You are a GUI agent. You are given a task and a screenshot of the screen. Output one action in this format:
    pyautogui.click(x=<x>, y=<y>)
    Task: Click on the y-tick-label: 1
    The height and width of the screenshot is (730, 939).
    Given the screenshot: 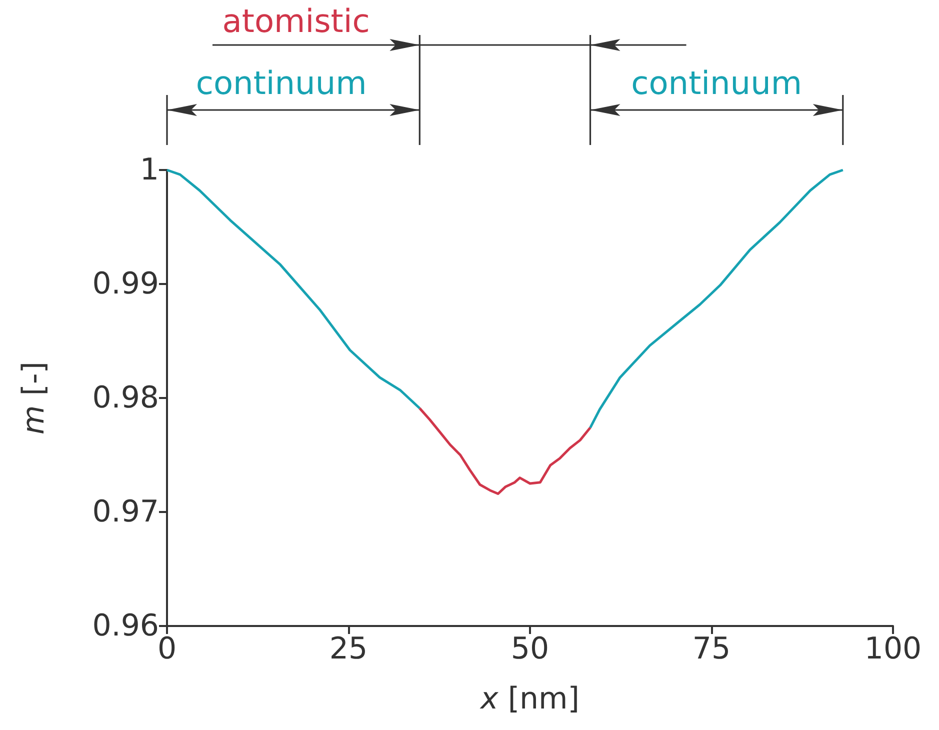 What is the action you would take?
    pyautogui.click(x=149, y=170)
    